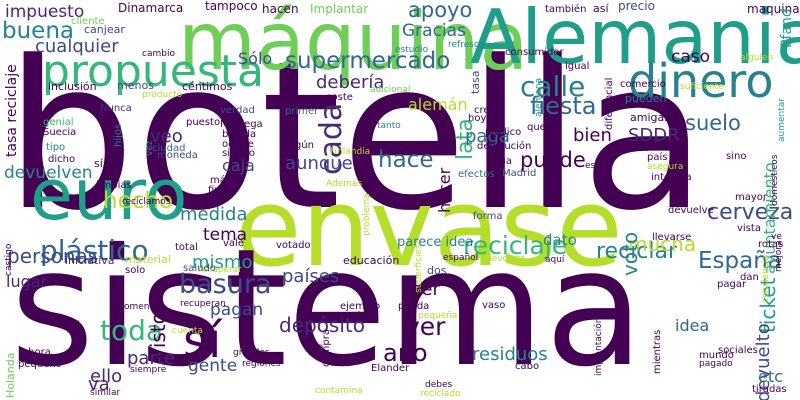 This screenshot has height=400, width=800. What do you see at coordinates (713, 123) in the screenshot?
I see `word-43: suelo` at bounding box center [713, 123].